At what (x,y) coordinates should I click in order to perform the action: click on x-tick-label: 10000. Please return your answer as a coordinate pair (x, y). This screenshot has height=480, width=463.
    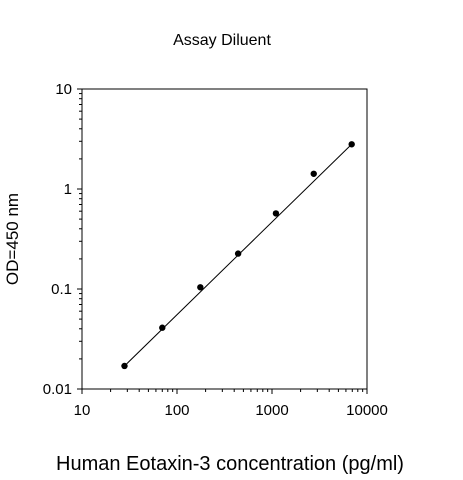
    Looking at the image, I should click on (367, 410).